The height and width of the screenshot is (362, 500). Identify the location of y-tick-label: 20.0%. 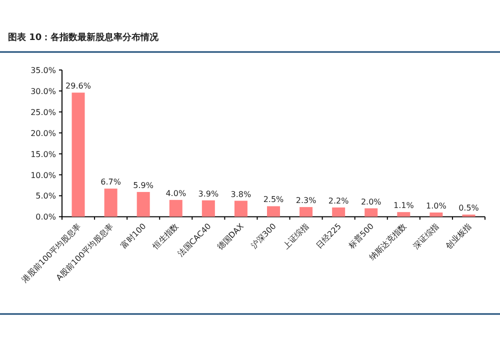
(43, 133).